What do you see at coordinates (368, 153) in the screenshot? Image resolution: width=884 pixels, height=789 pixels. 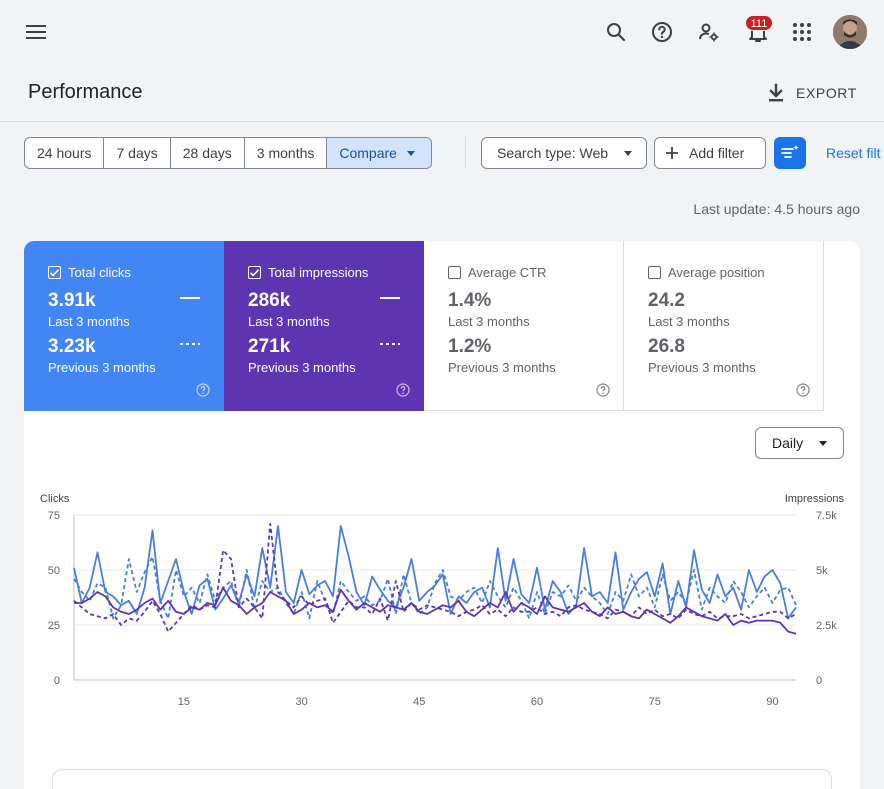 I see `compare-label: Compare` at bounding box center [368, 153].